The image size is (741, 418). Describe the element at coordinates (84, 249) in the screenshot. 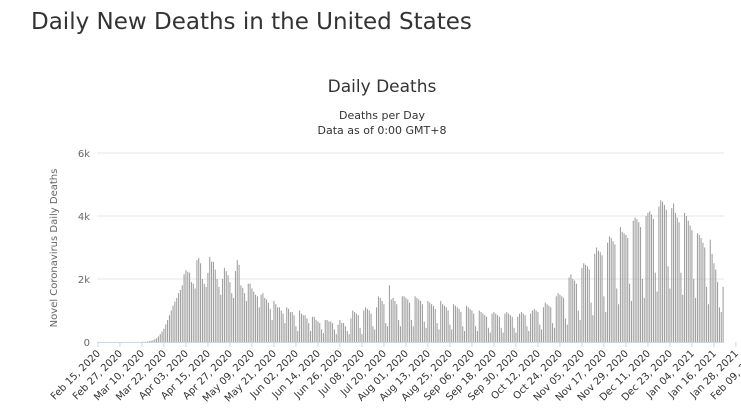

I see `y-tick-labels: 0 2k 4k 6k` at that location.